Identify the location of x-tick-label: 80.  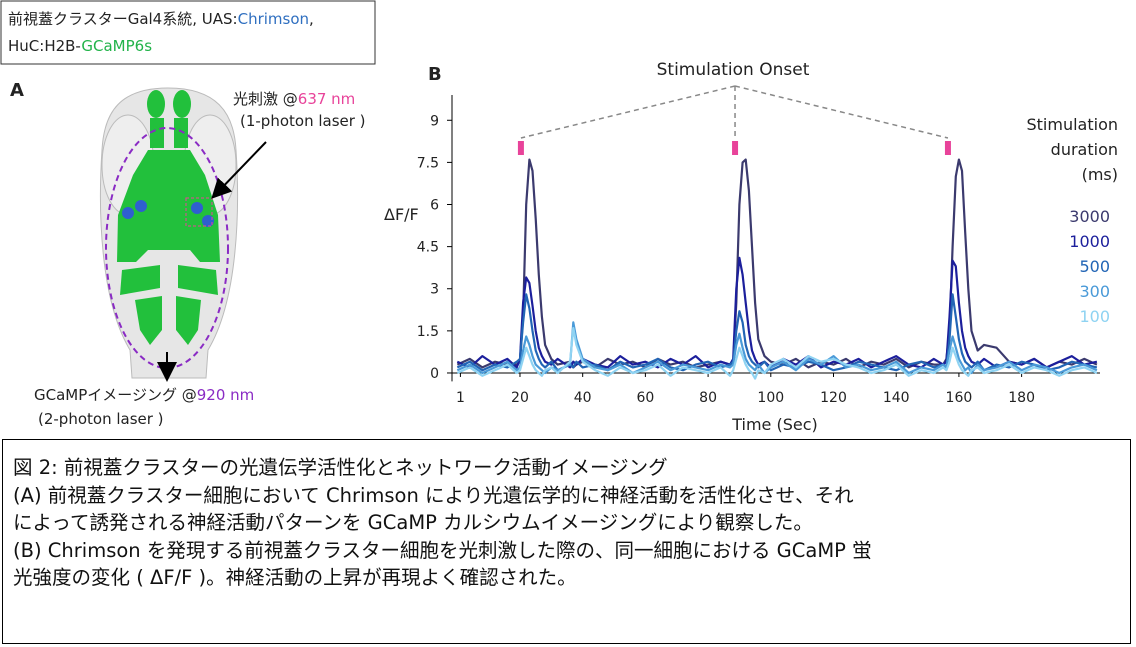
(708, 398).